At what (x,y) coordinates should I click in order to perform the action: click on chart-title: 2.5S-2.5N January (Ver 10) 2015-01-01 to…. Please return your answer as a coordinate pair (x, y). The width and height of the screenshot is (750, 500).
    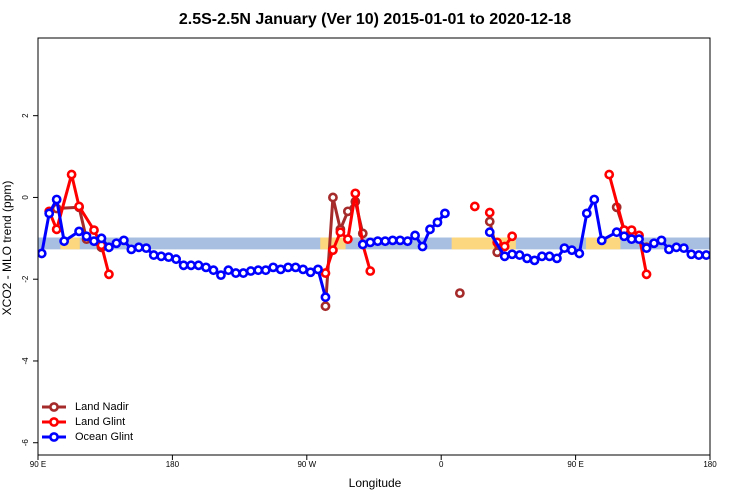
    Looking at the image, I should click on (375, 19).